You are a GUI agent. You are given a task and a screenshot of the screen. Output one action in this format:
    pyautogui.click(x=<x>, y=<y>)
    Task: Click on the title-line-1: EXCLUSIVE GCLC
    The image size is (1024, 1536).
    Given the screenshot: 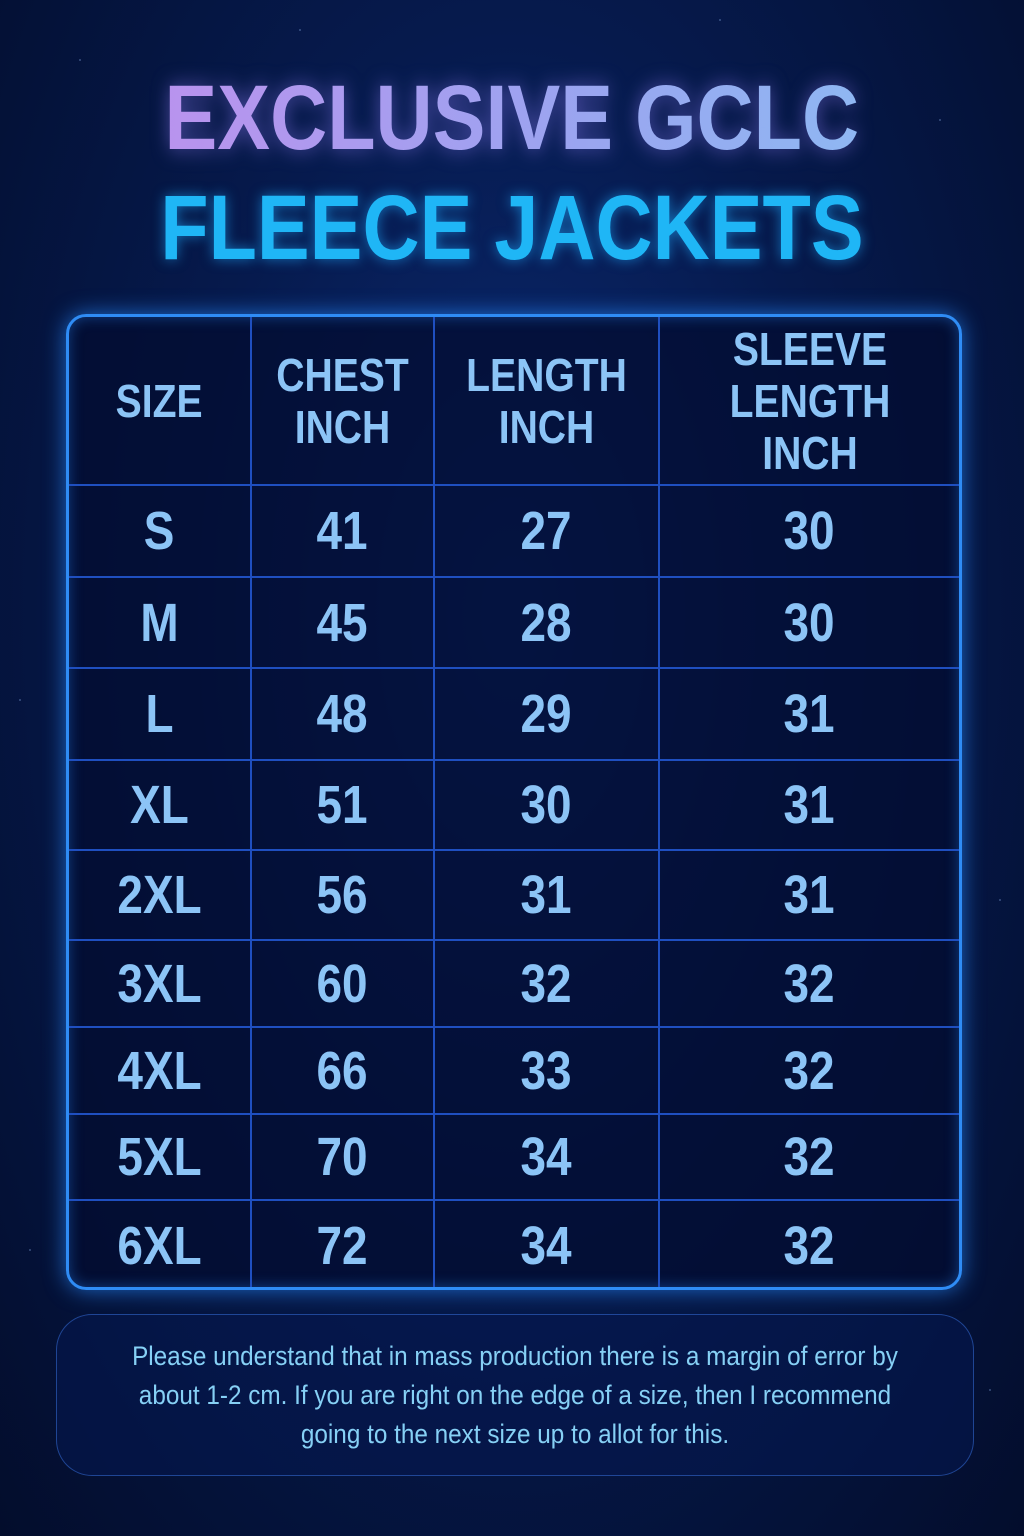 What is the action you would take?
    pyautogui.click(x=512, y=118)
    